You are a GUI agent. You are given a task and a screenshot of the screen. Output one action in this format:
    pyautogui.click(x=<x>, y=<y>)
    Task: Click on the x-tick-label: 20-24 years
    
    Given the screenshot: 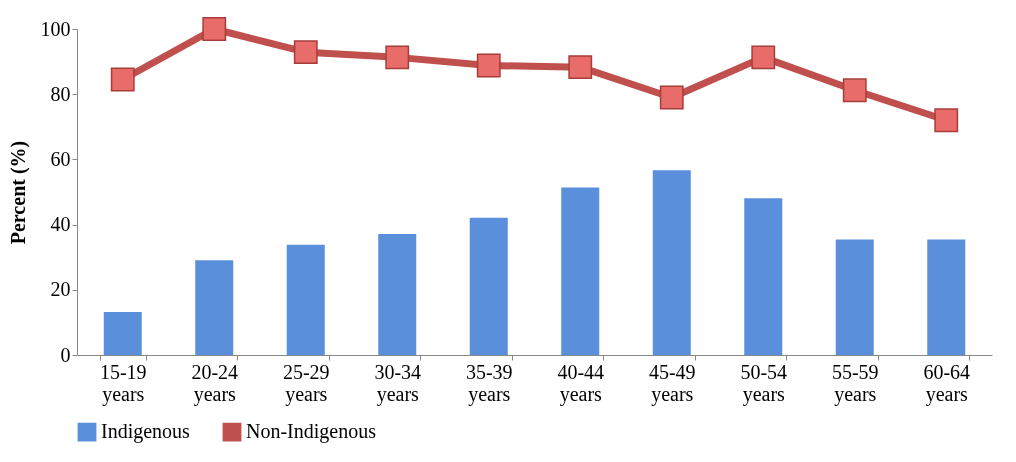 What is the action you would take?
    pyautogui.click(x=215, y=383)
    